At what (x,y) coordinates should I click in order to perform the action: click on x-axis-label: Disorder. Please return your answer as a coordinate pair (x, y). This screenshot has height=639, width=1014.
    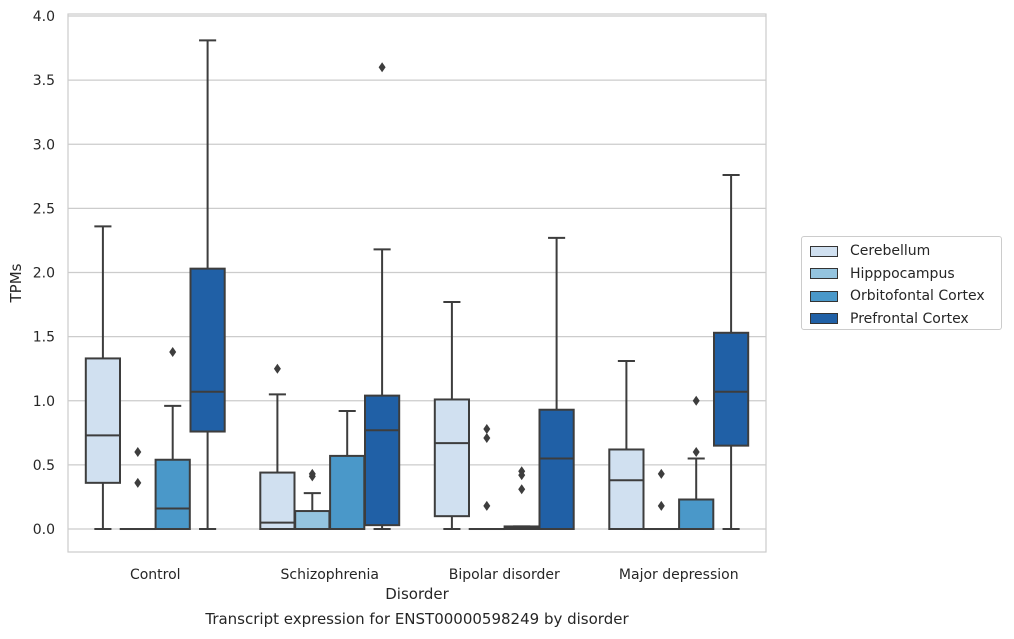
    Looking at the image, I should click on (417, 594).